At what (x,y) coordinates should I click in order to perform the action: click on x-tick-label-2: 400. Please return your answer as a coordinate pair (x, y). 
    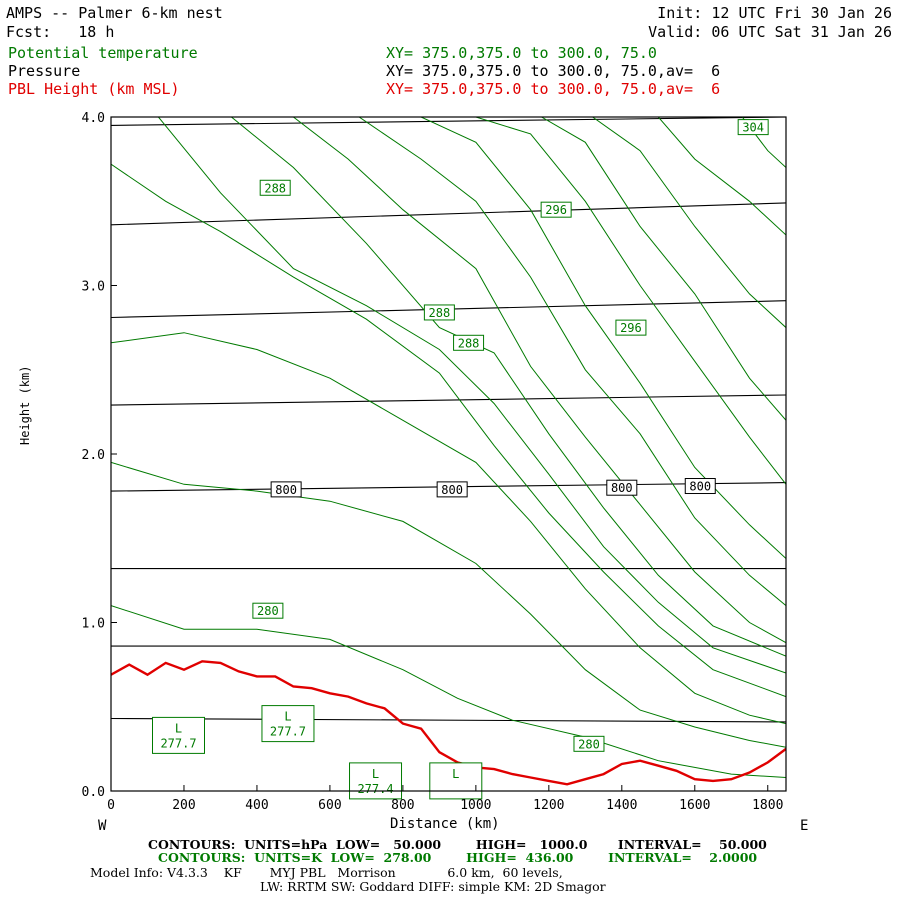
    Looking at the image, I should click on (256, 805).